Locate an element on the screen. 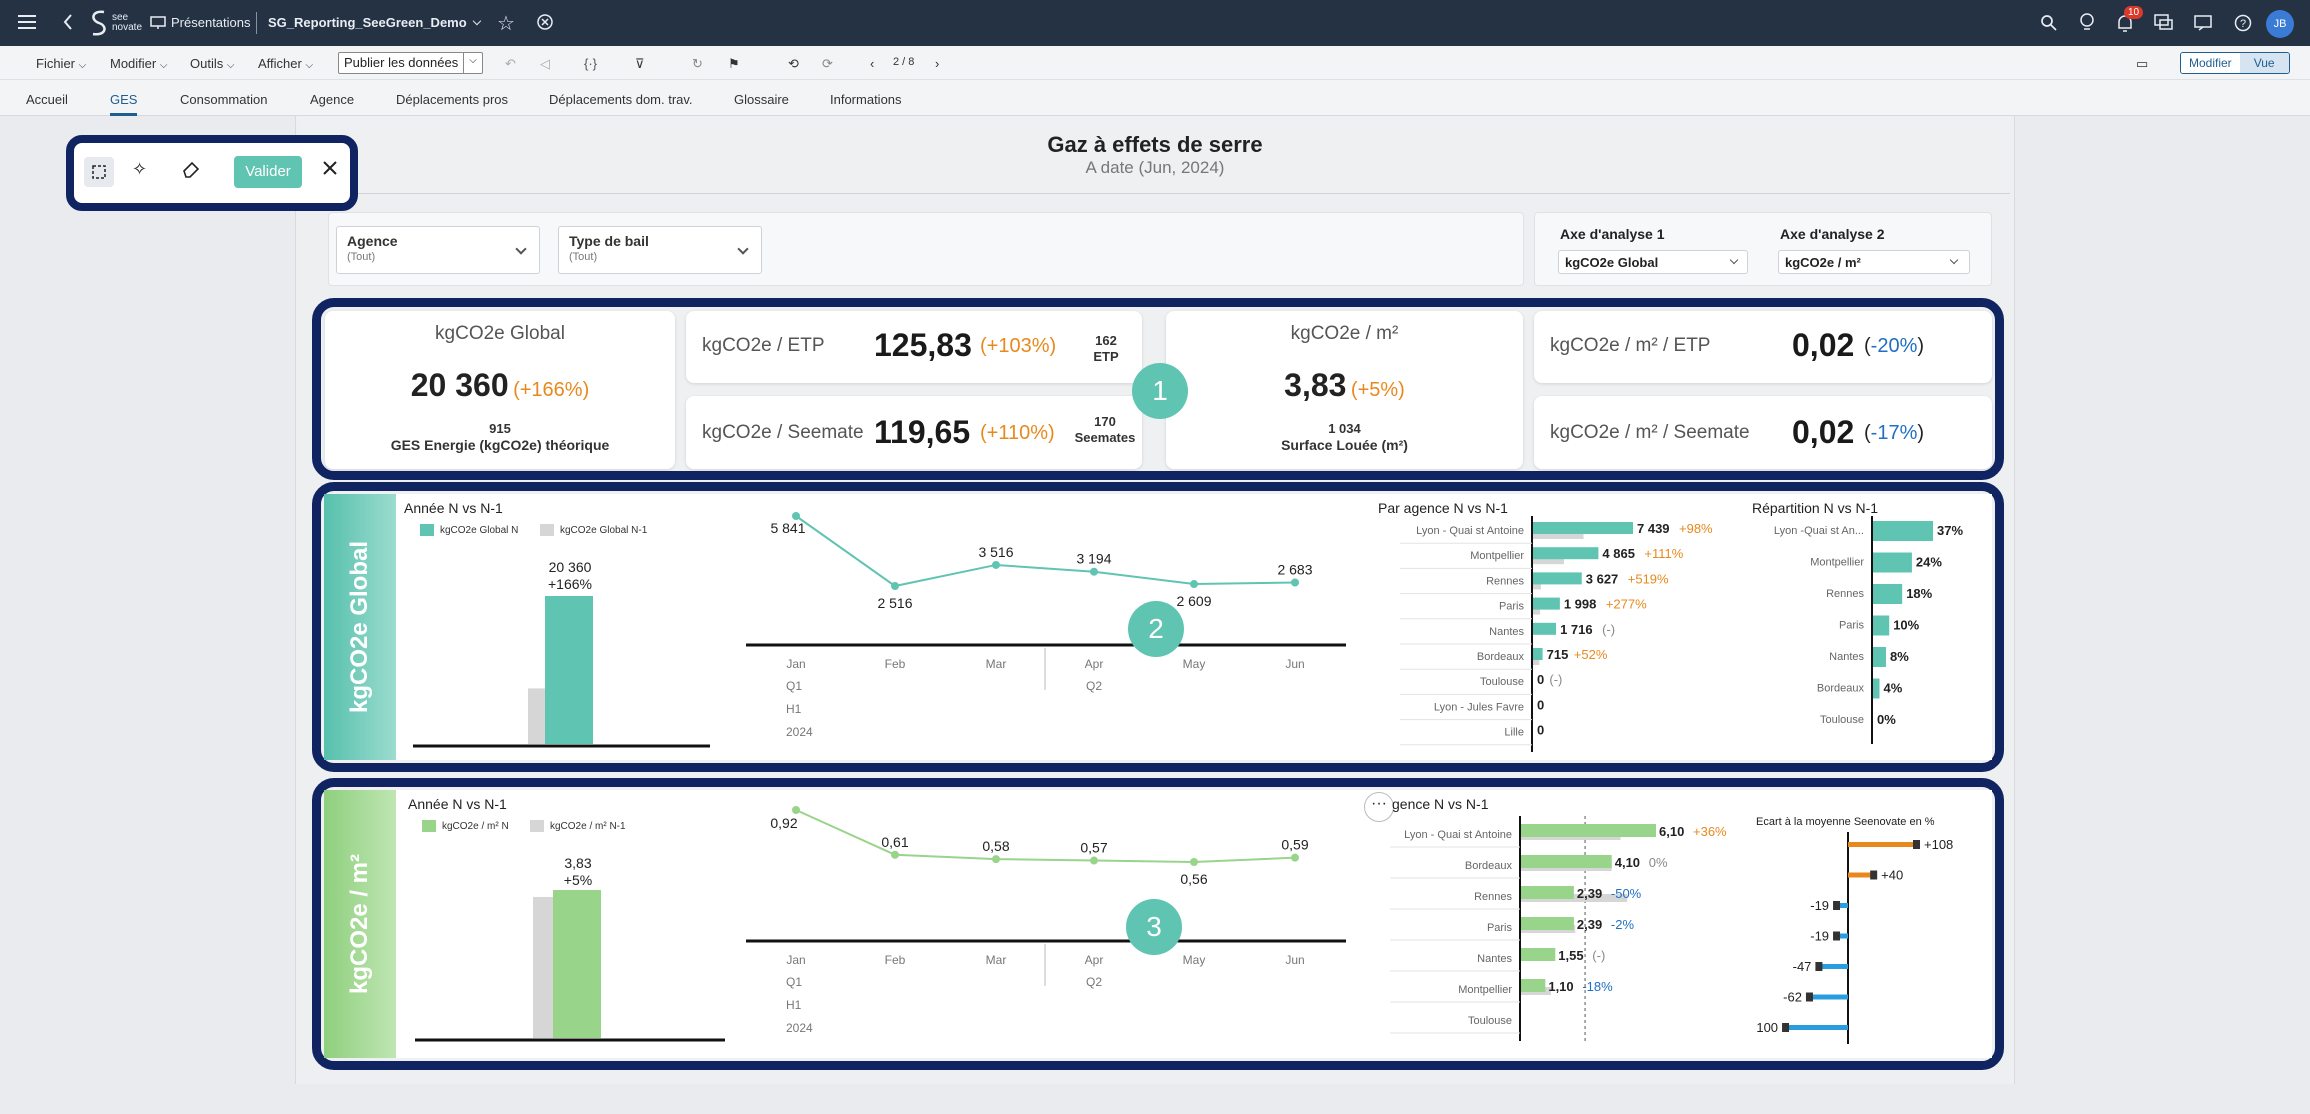  bar-end-marker is located at coordinates (1837, 905).